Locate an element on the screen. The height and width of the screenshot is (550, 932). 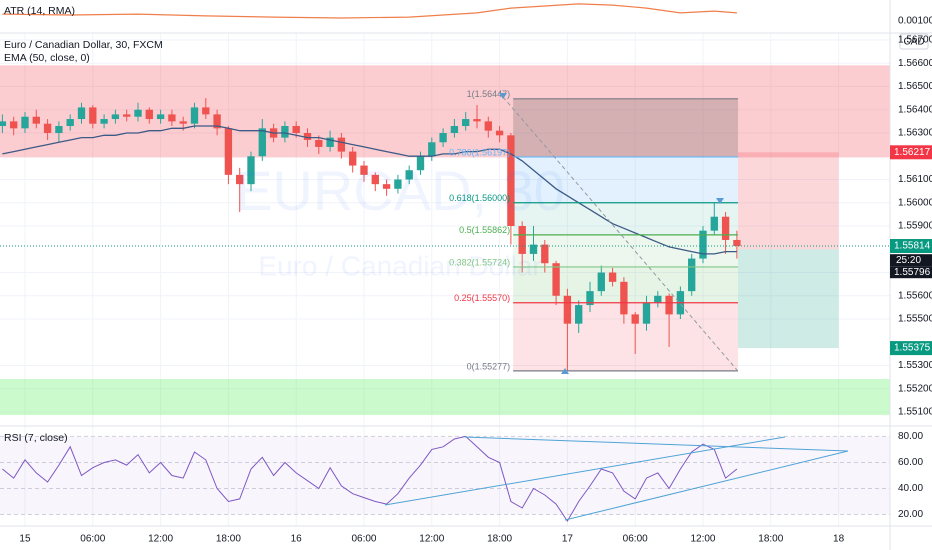
y-tick-label: 1.56300 is located at coordinates (915, 133).